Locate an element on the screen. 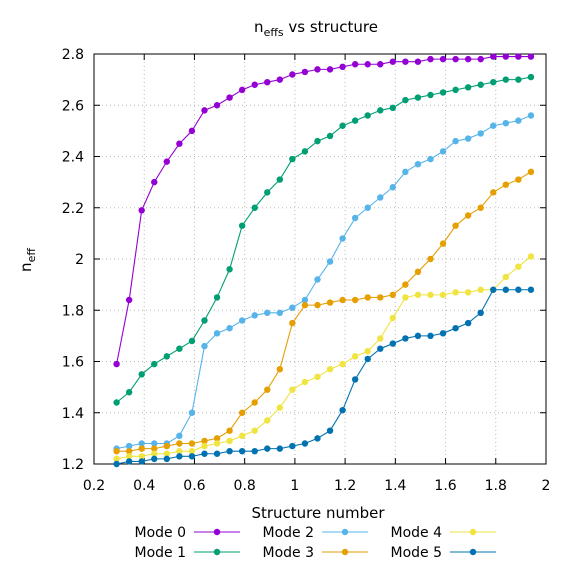  y-tick-label: 1.6 is located at coordinates (73, 363).